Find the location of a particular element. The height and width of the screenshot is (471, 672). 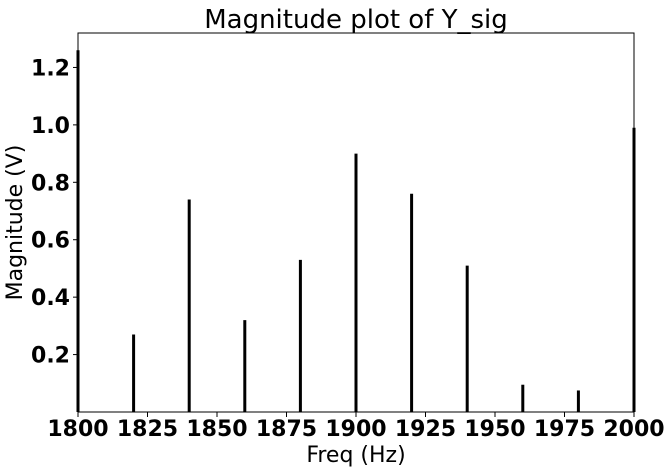

x-tick-label-1800: 1800 is located at coordinates (77, 429).